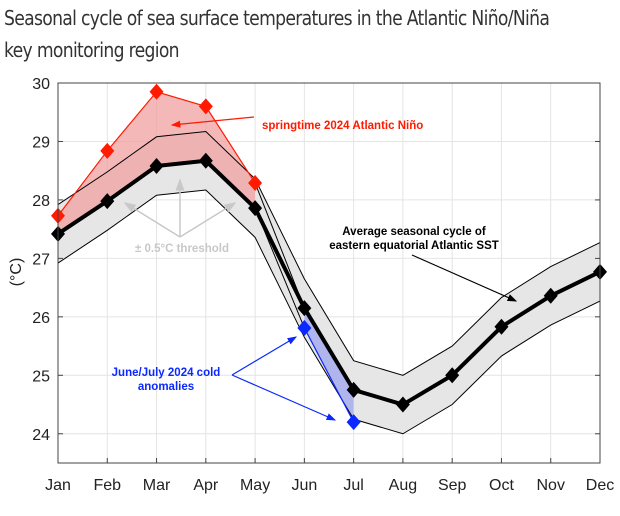  Describe the element at coordinates (255, 485) in the screenshot. I see `x-tick-label: May` at that location.